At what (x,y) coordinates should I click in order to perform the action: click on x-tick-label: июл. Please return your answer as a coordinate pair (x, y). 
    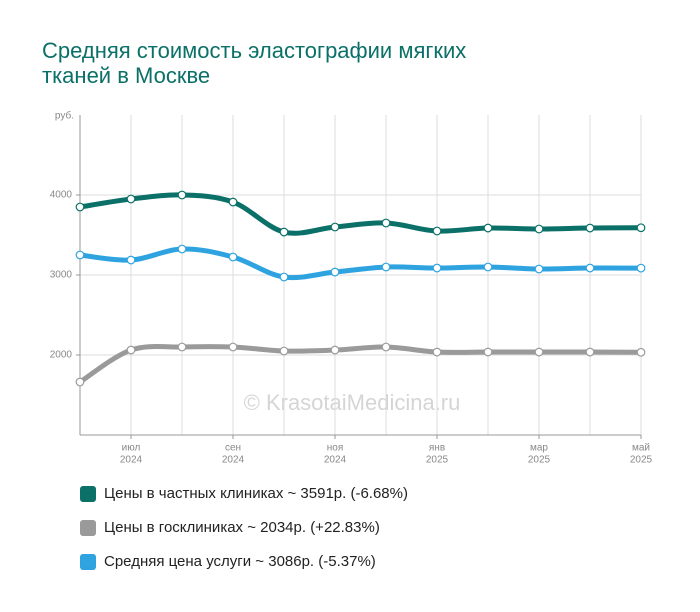
    Looking at the image, I should click on (131, 448).